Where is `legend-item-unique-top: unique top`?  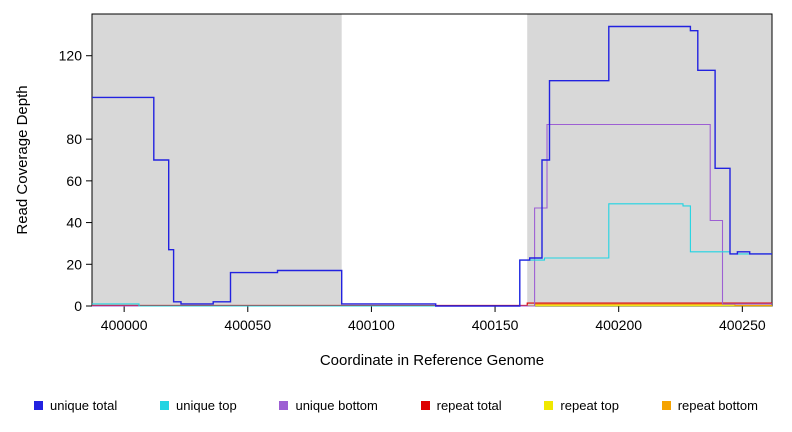 legend-item-unique-top: unique top is located at coordinates (198, 405).